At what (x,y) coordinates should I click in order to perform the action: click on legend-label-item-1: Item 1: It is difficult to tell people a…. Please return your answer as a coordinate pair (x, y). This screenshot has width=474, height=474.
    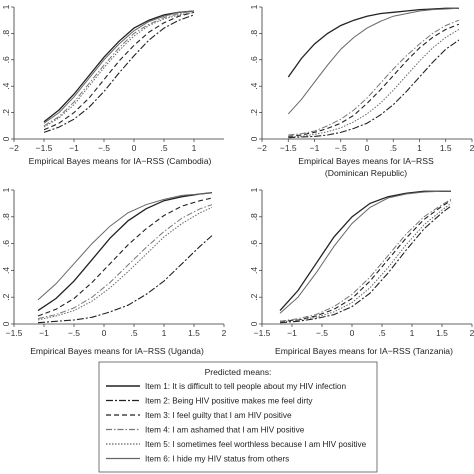
    Looking at the image, I should click on (245, 386).